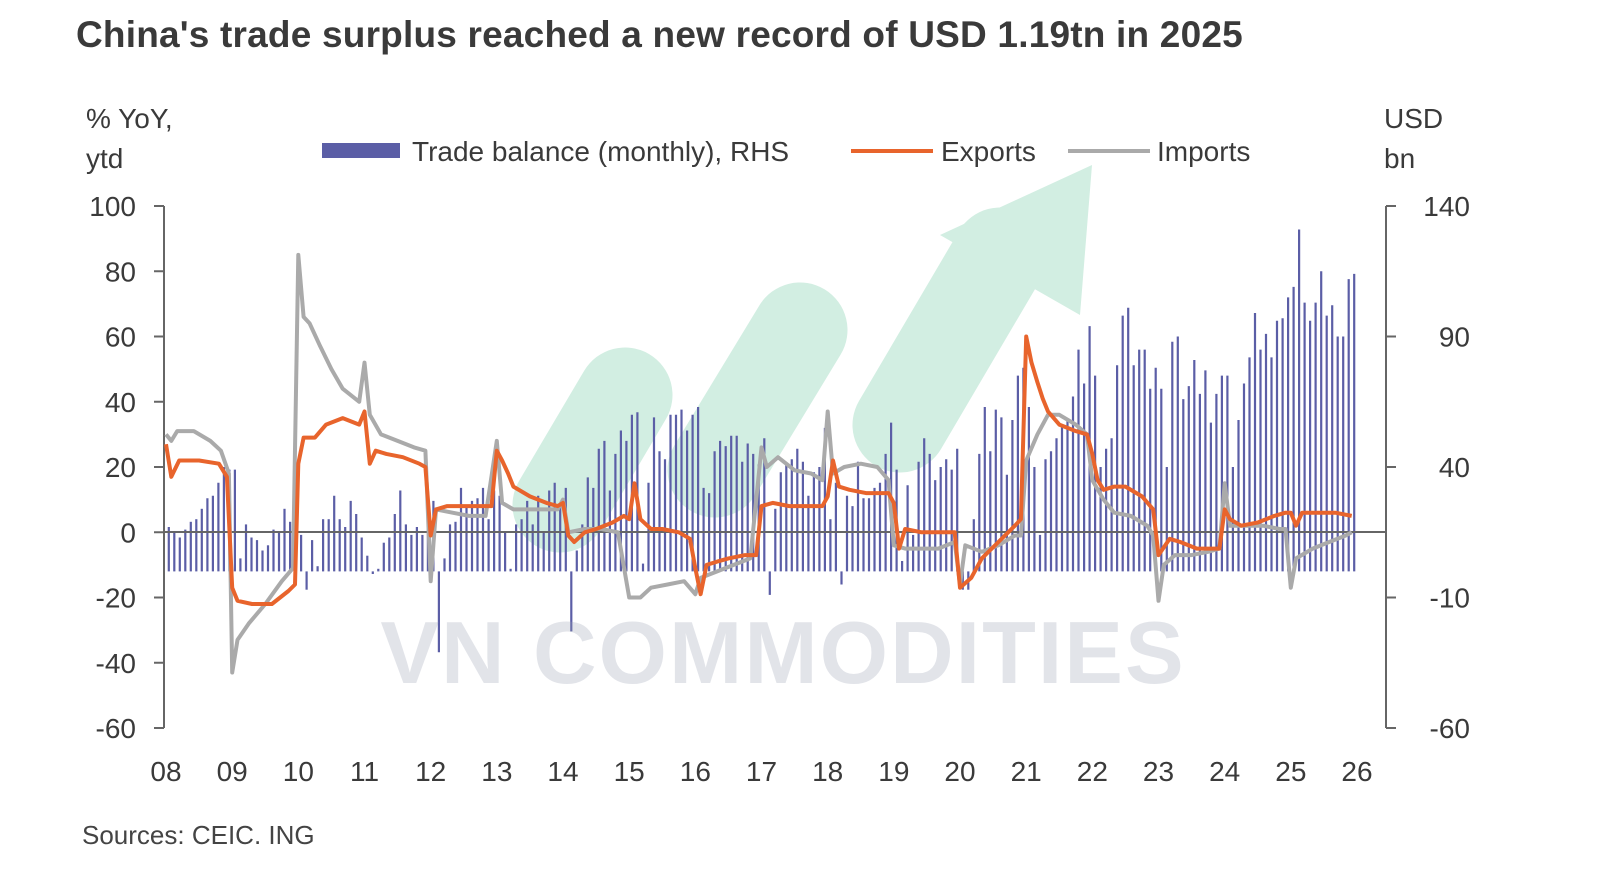 This screenshot has width=1600, height=884. Describe the element at coordinates (128, 532) in the screenshot. I see `left-tick-label: 0` at that location.